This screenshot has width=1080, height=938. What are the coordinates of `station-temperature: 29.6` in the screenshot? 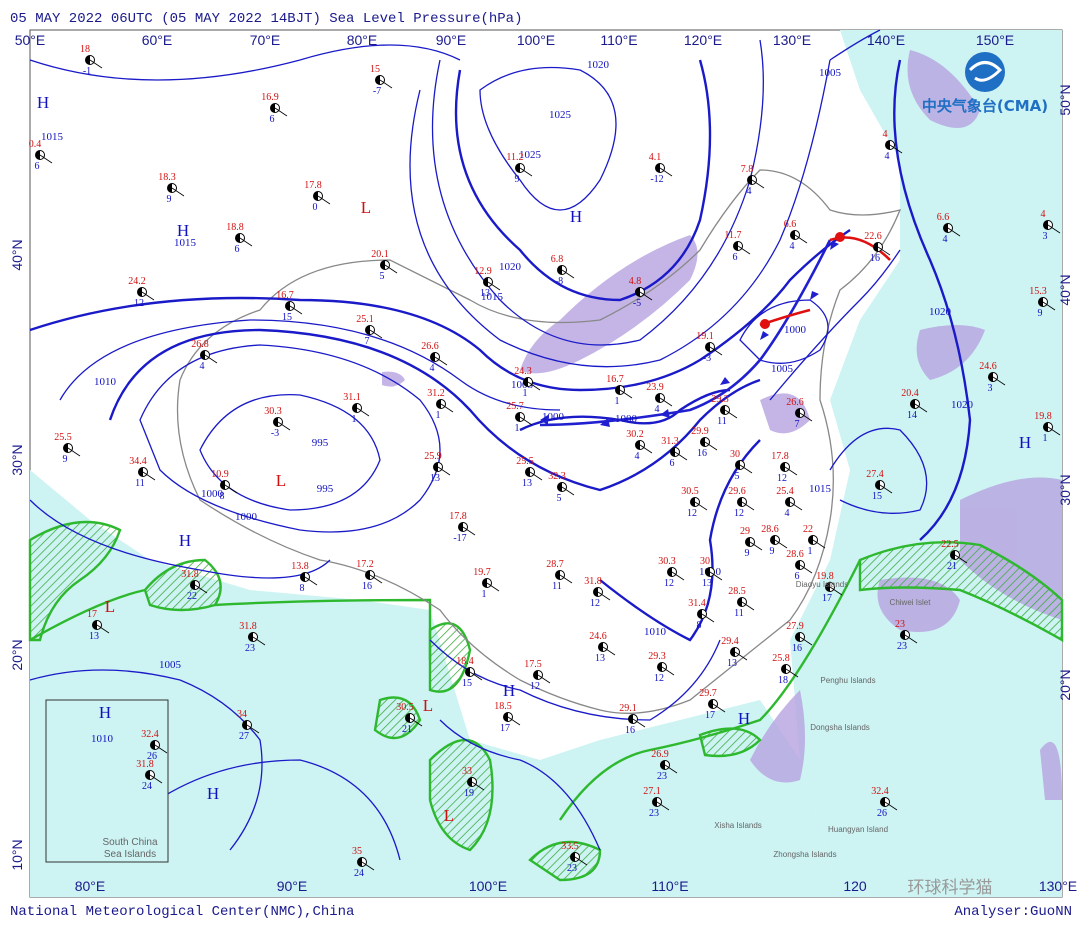 It's located at (737, 491).